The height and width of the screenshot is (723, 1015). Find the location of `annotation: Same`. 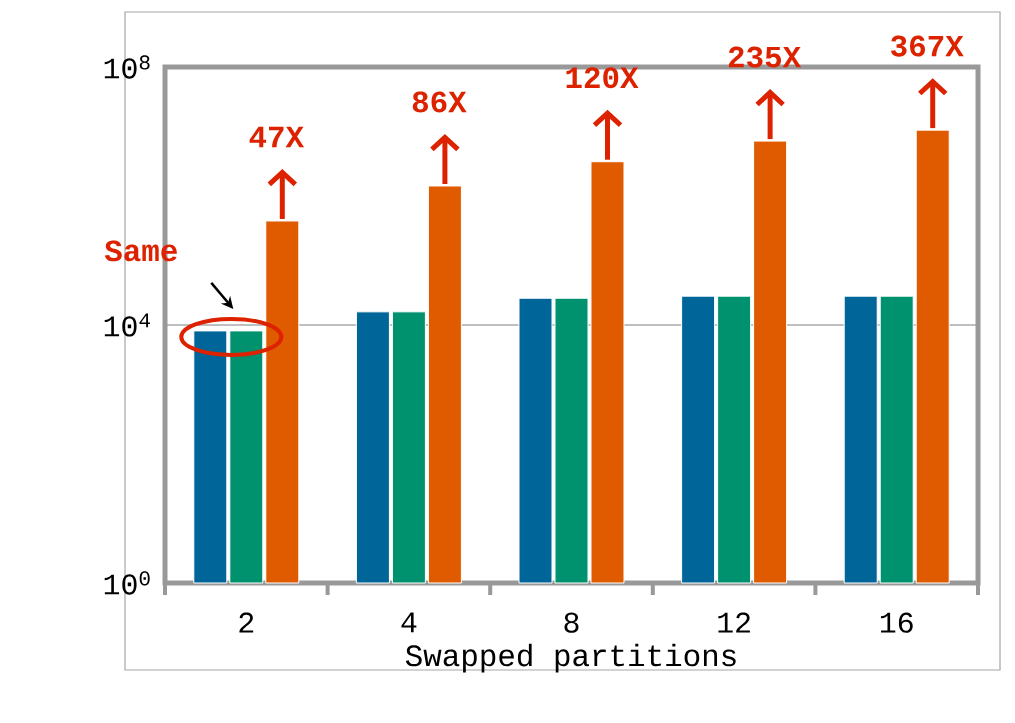

annotation: Same is located at coordinates (140, 251).